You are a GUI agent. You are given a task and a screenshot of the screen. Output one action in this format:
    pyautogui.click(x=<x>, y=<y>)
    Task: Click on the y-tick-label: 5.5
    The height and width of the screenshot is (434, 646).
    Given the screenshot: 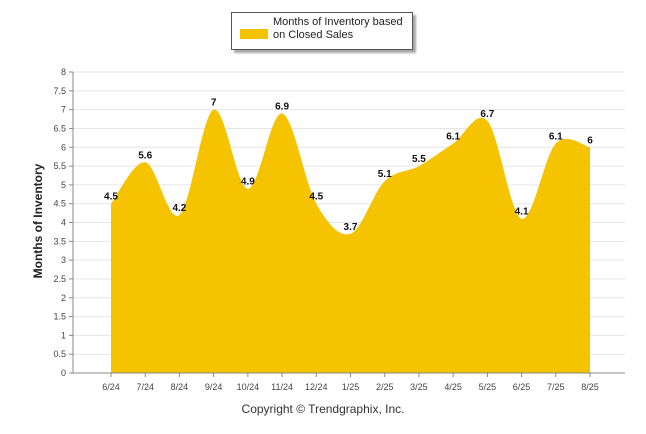 What is the action you would take?
    pyautogui.click(x=59, y=166)
    